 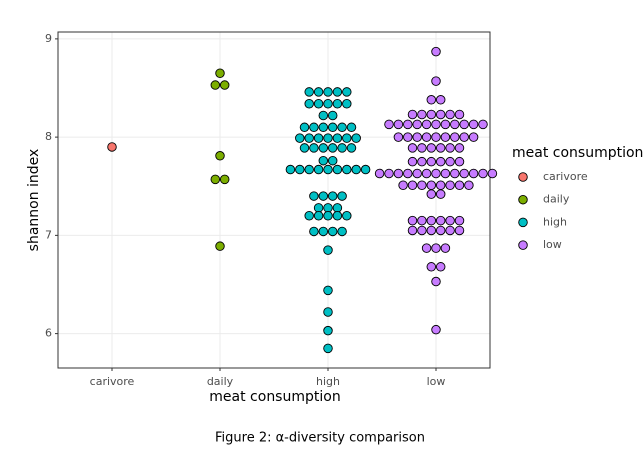 What do you see at coordinates (34, 200) in the screenshot?
I see `y-axis-label: shannon index` at bounding box center [34, 200].